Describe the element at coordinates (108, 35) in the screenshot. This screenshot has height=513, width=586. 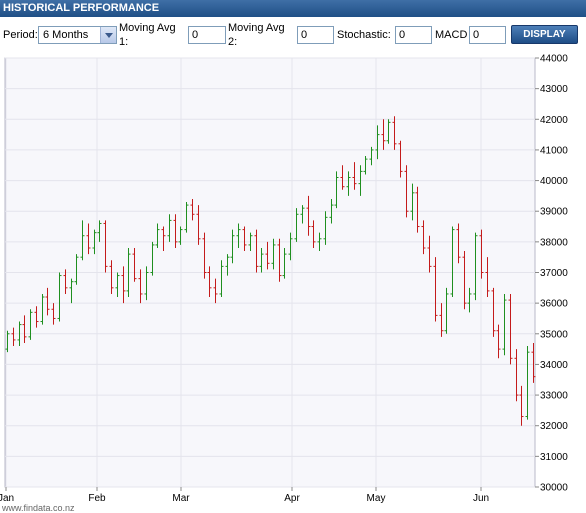
I see `chevron-down-icon` at that location.